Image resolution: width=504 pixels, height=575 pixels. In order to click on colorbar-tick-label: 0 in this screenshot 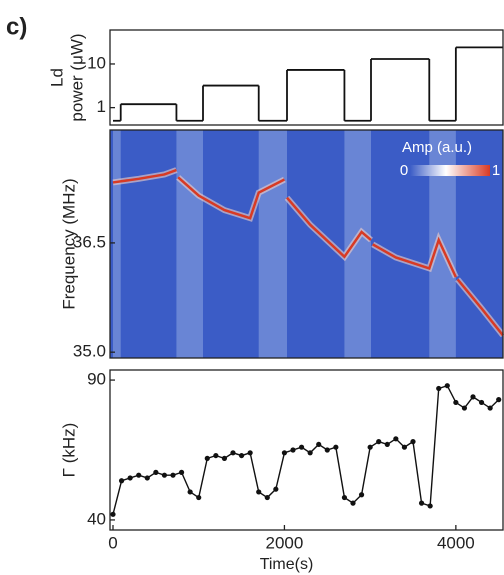, I will do `click(404, 170)`.